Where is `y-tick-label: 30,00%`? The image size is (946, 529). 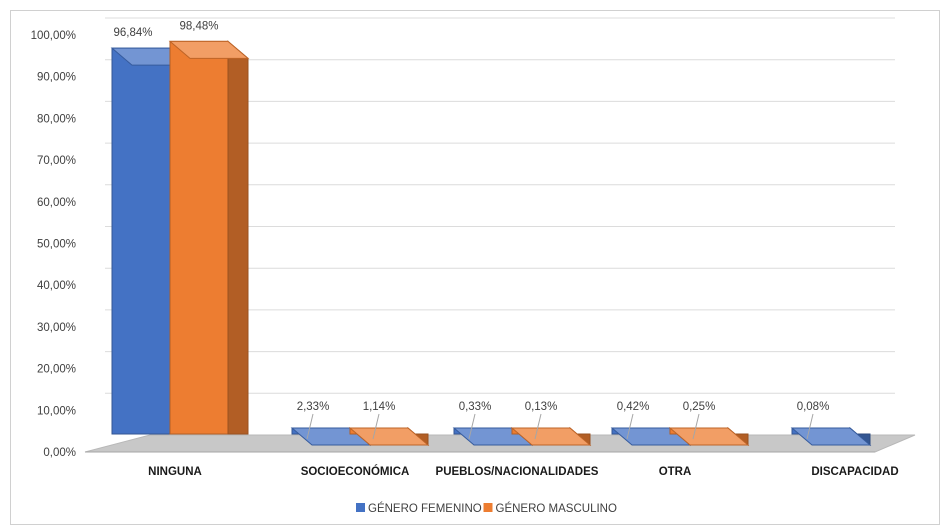
y-tick-label: 30,00% is located at coordinates (56, 328).